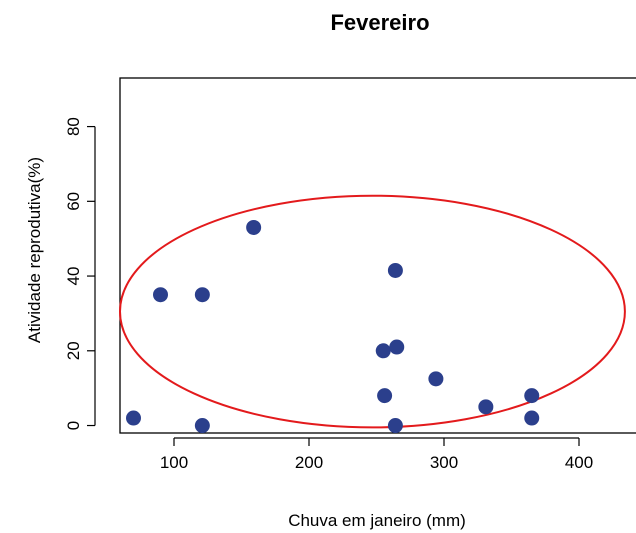 The height and width of the screenshot is (533, 636). I want to click on y-axis-label: Atividade reprodutiva(%), so click(34, 250).